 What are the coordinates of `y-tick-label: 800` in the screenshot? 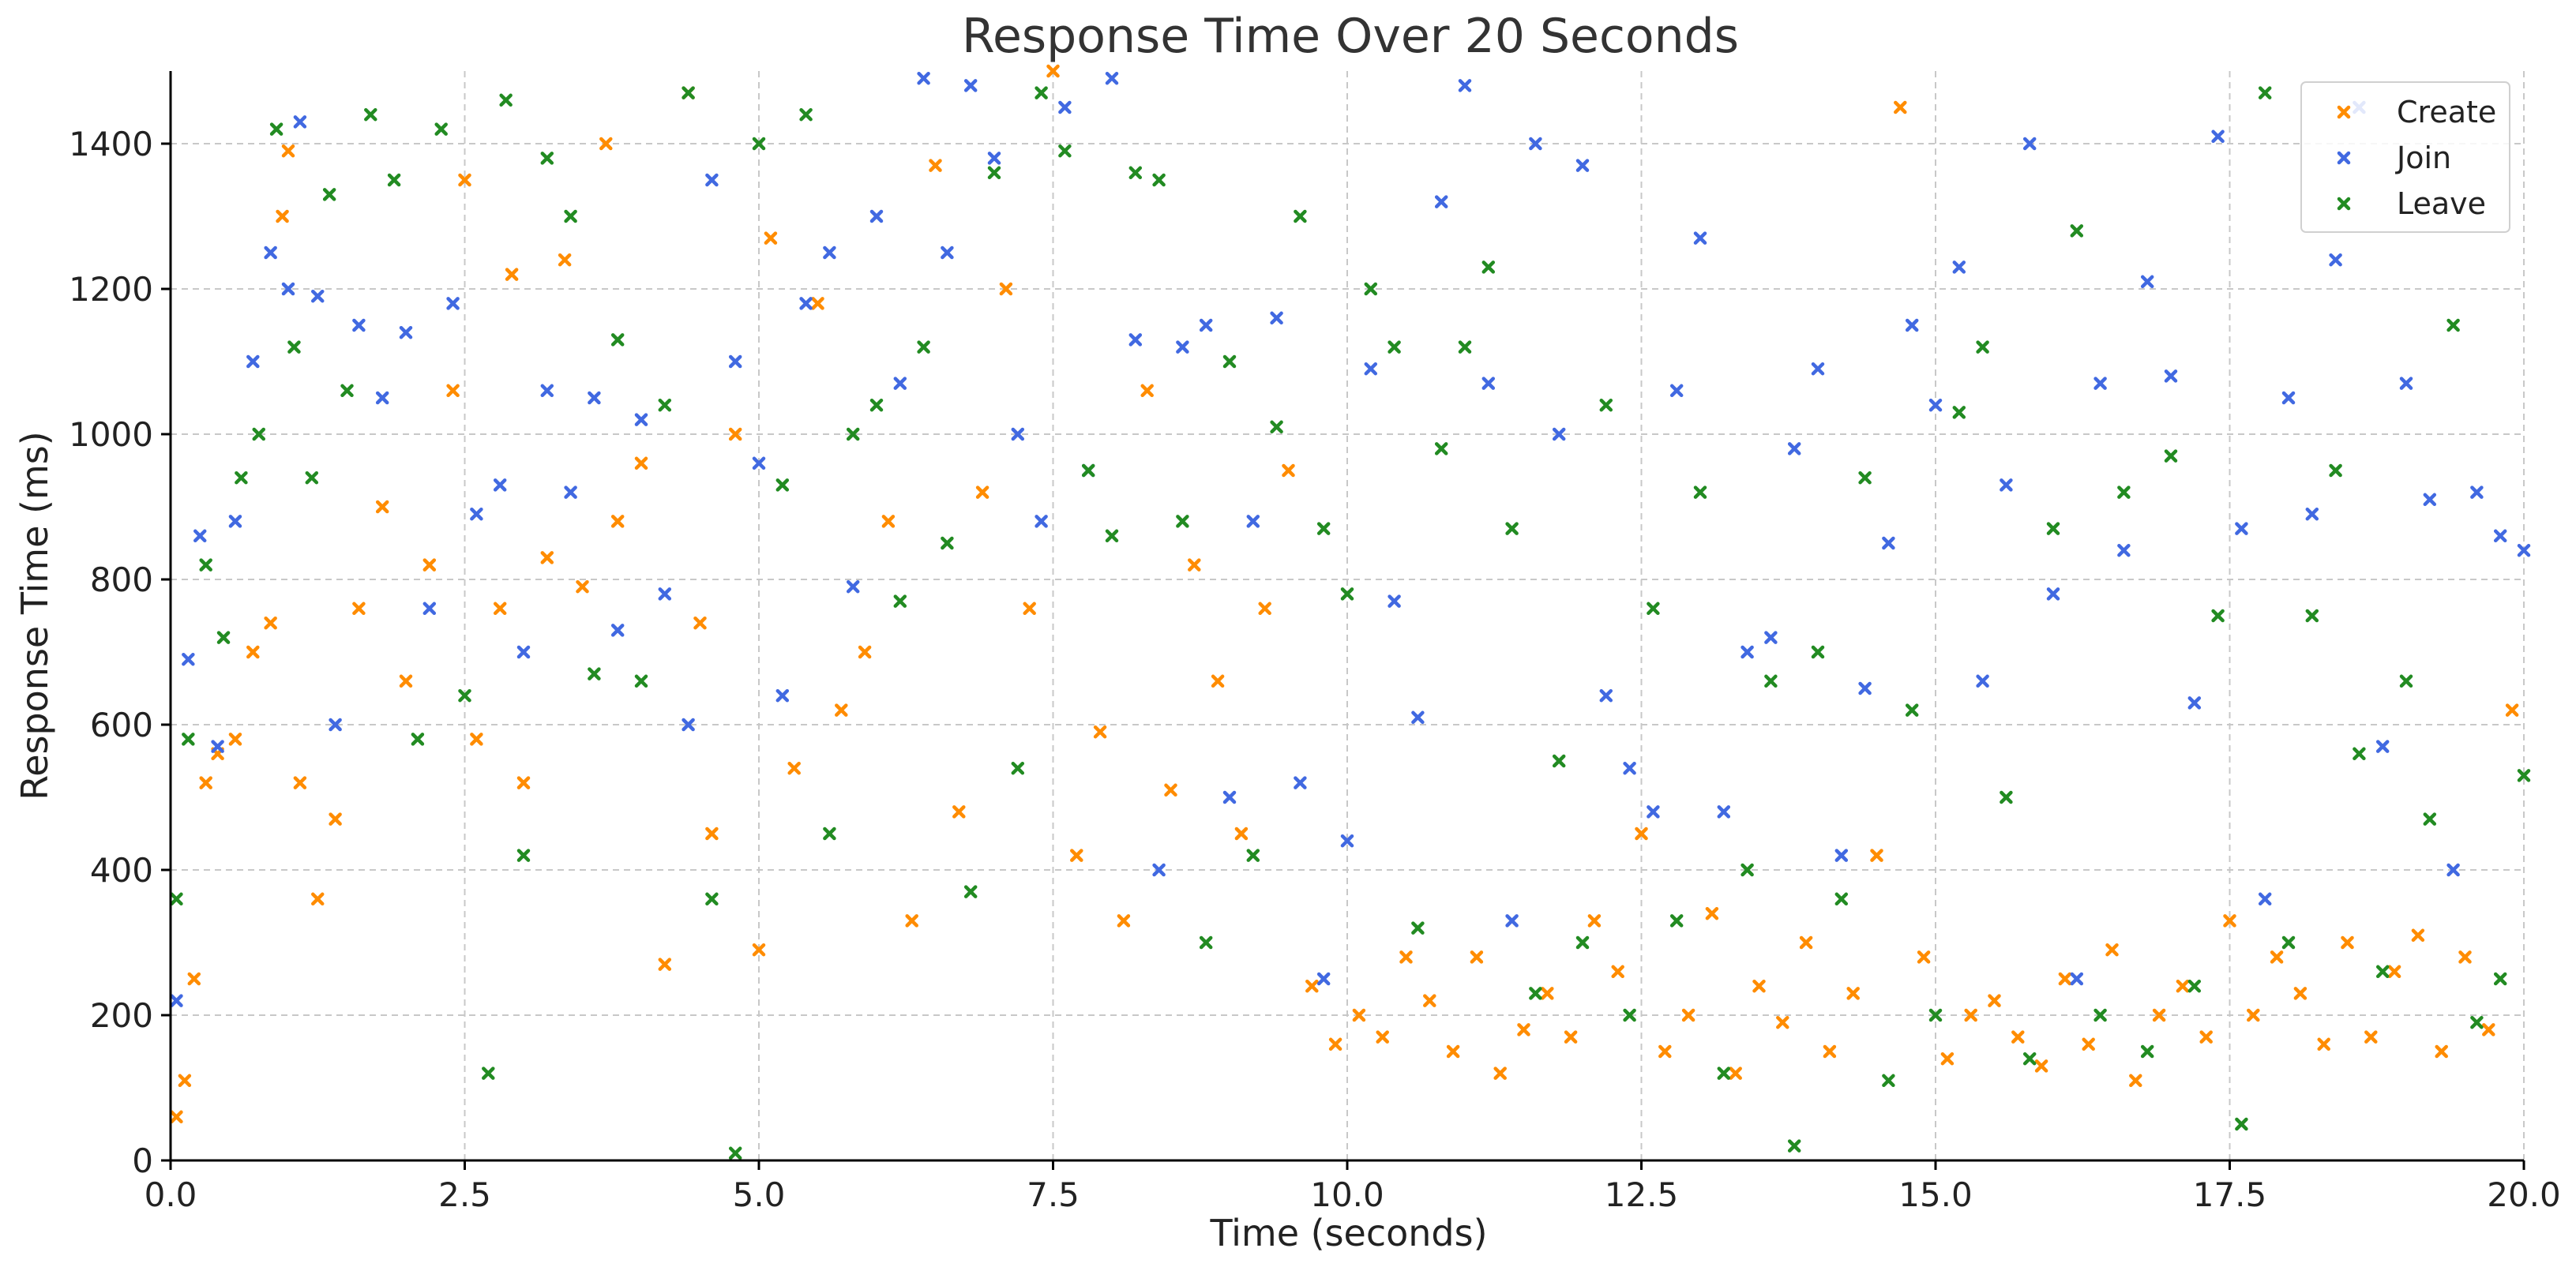 It's located at (121, 579).